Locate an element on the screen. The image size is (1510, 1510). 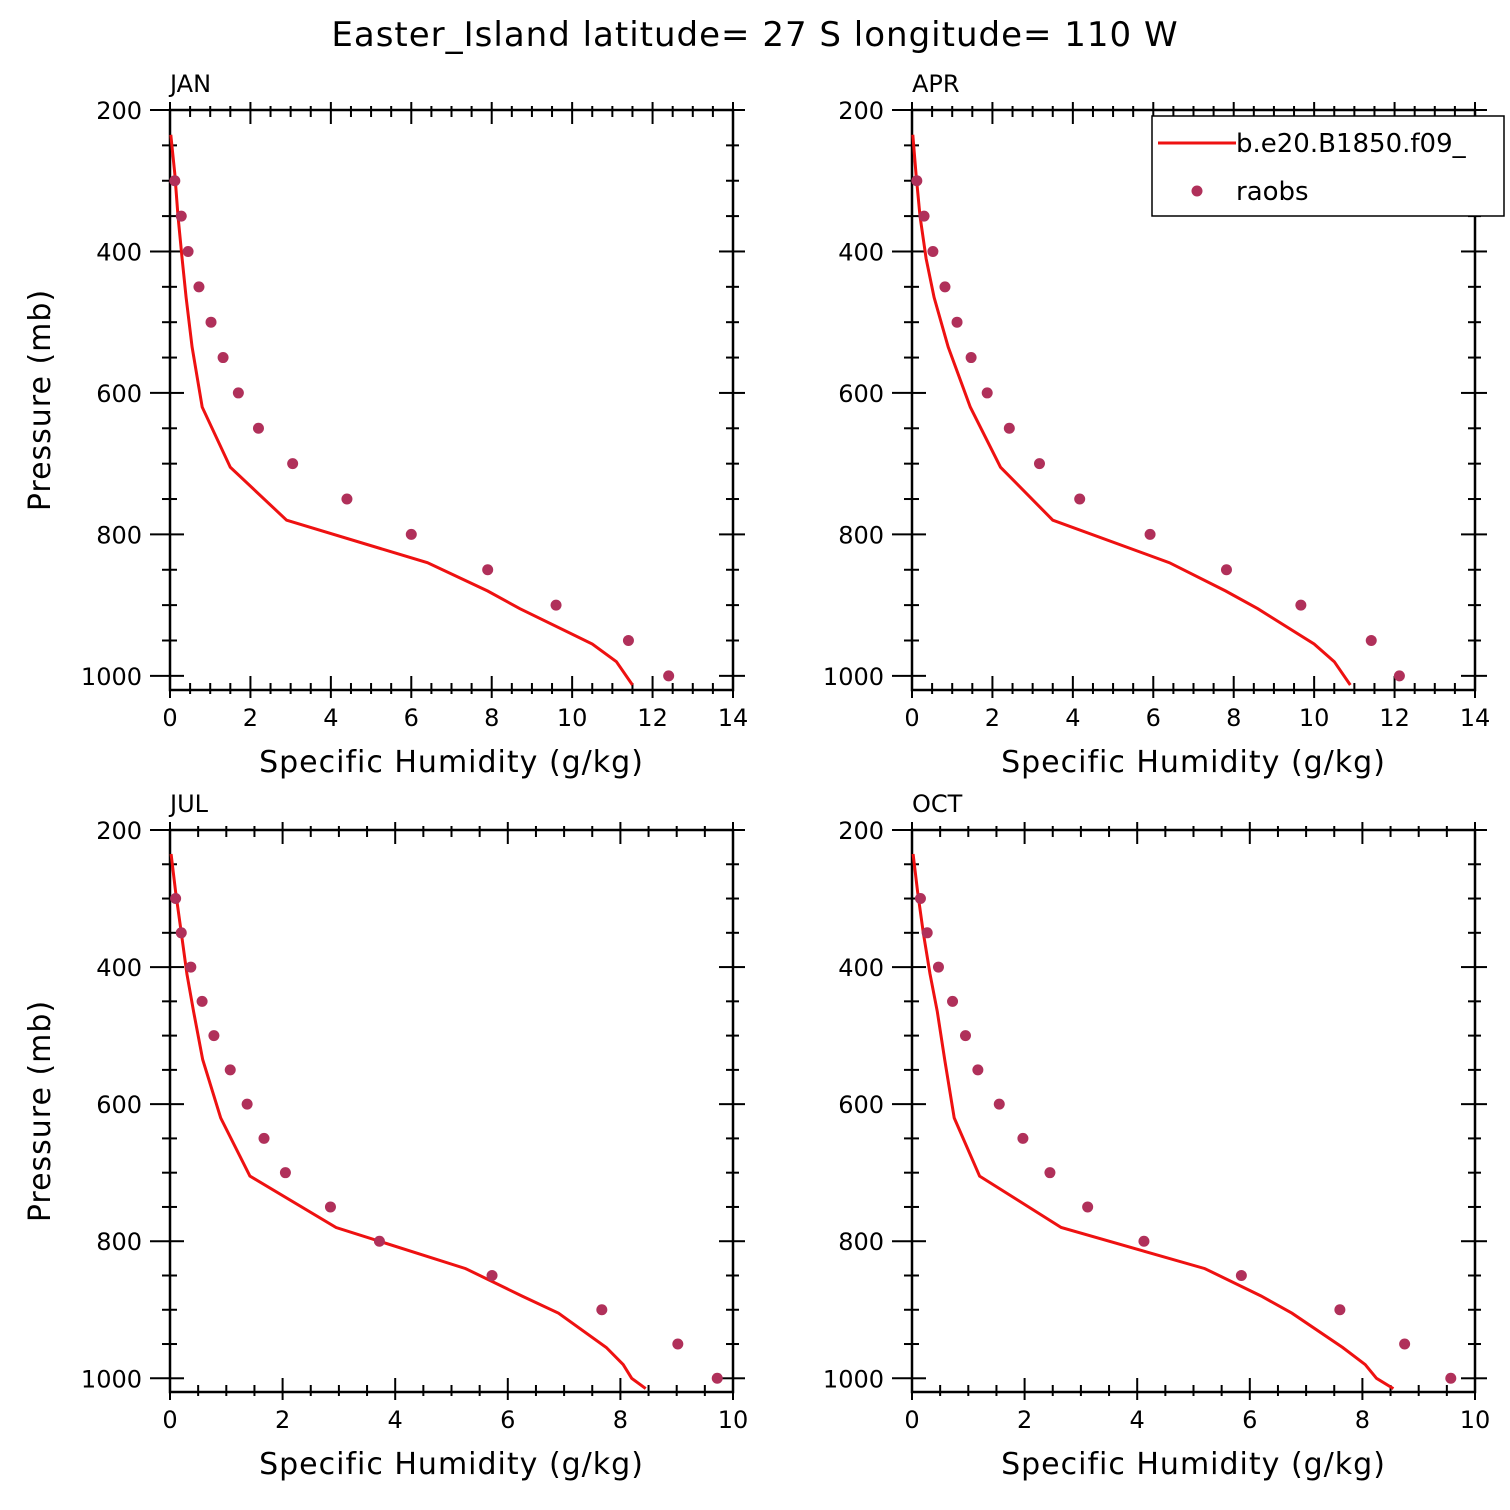
x-tick-label: 12 is located at coordinates (1394, 718).